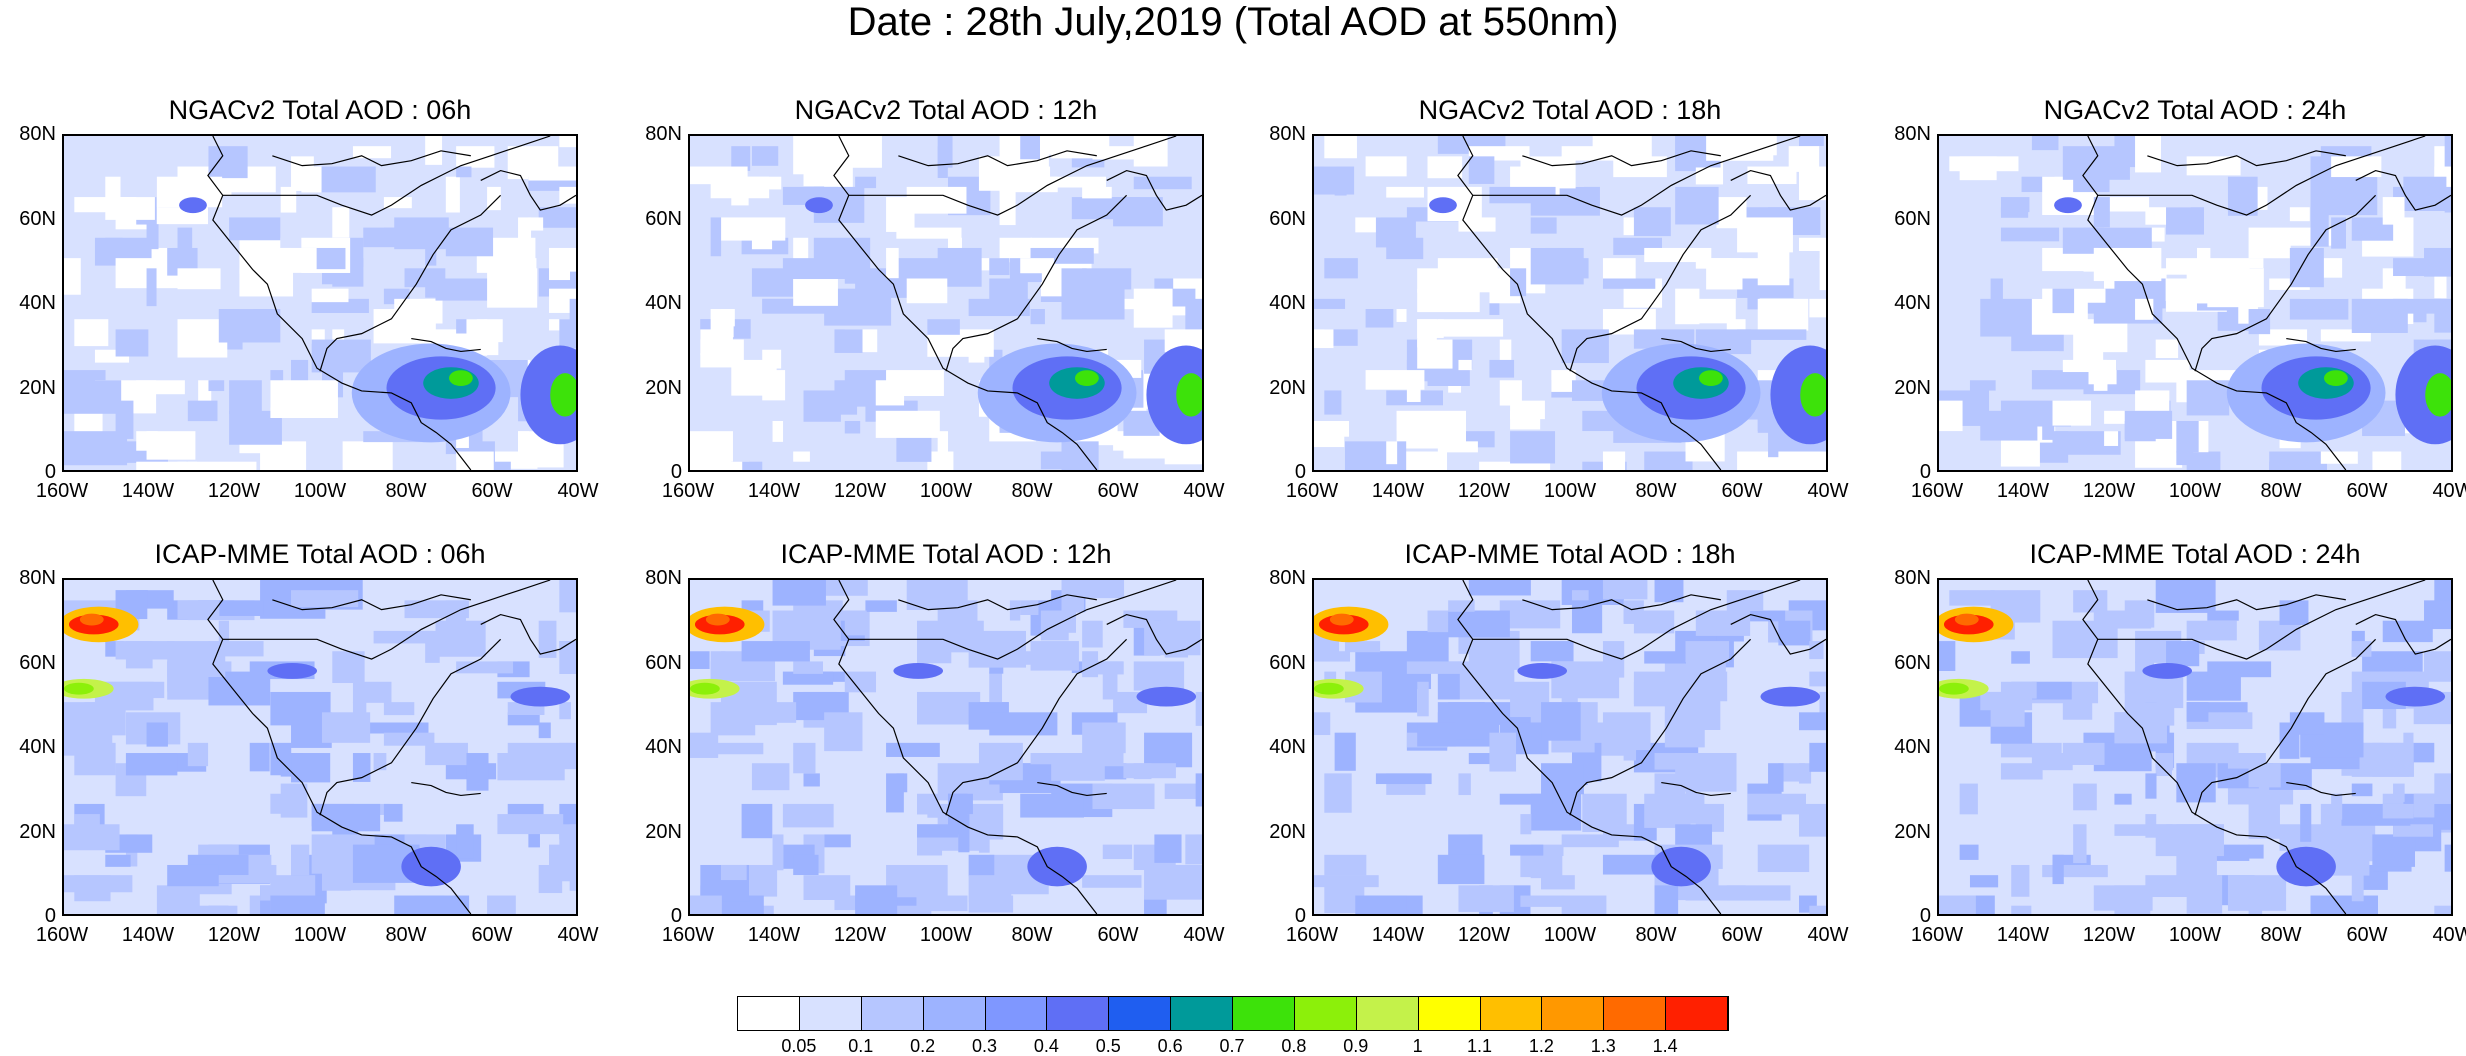  What do you see at coordinates (2195, 554) in the screenshot?
I see `panel-title: ICAP-MME Total AOD : 24h` at bounding box center [2195, 554].